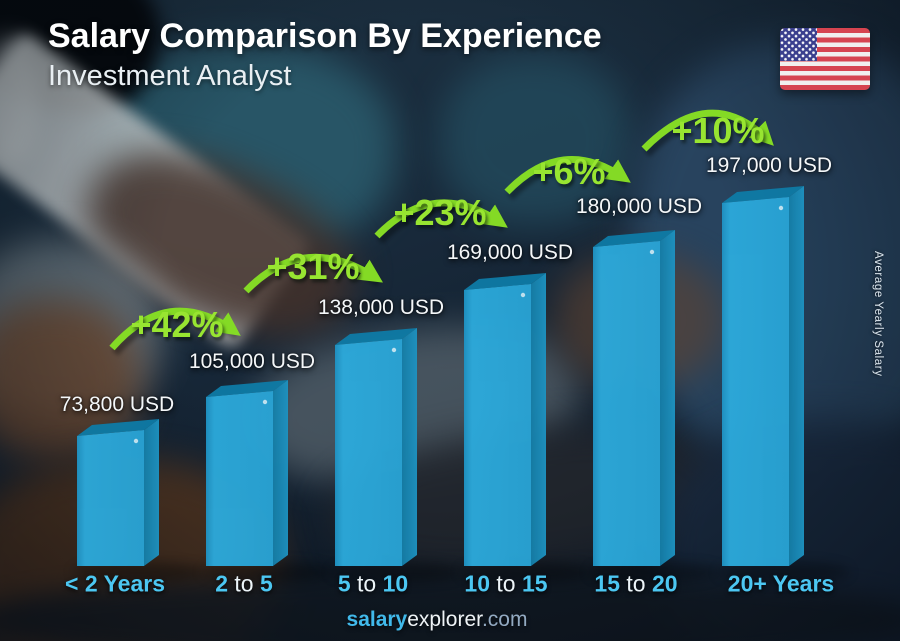  What do you see at coordinates (373, 583) in the screenshot?
I see `category-label: 5 to 10` at bounding box center [373, 583].